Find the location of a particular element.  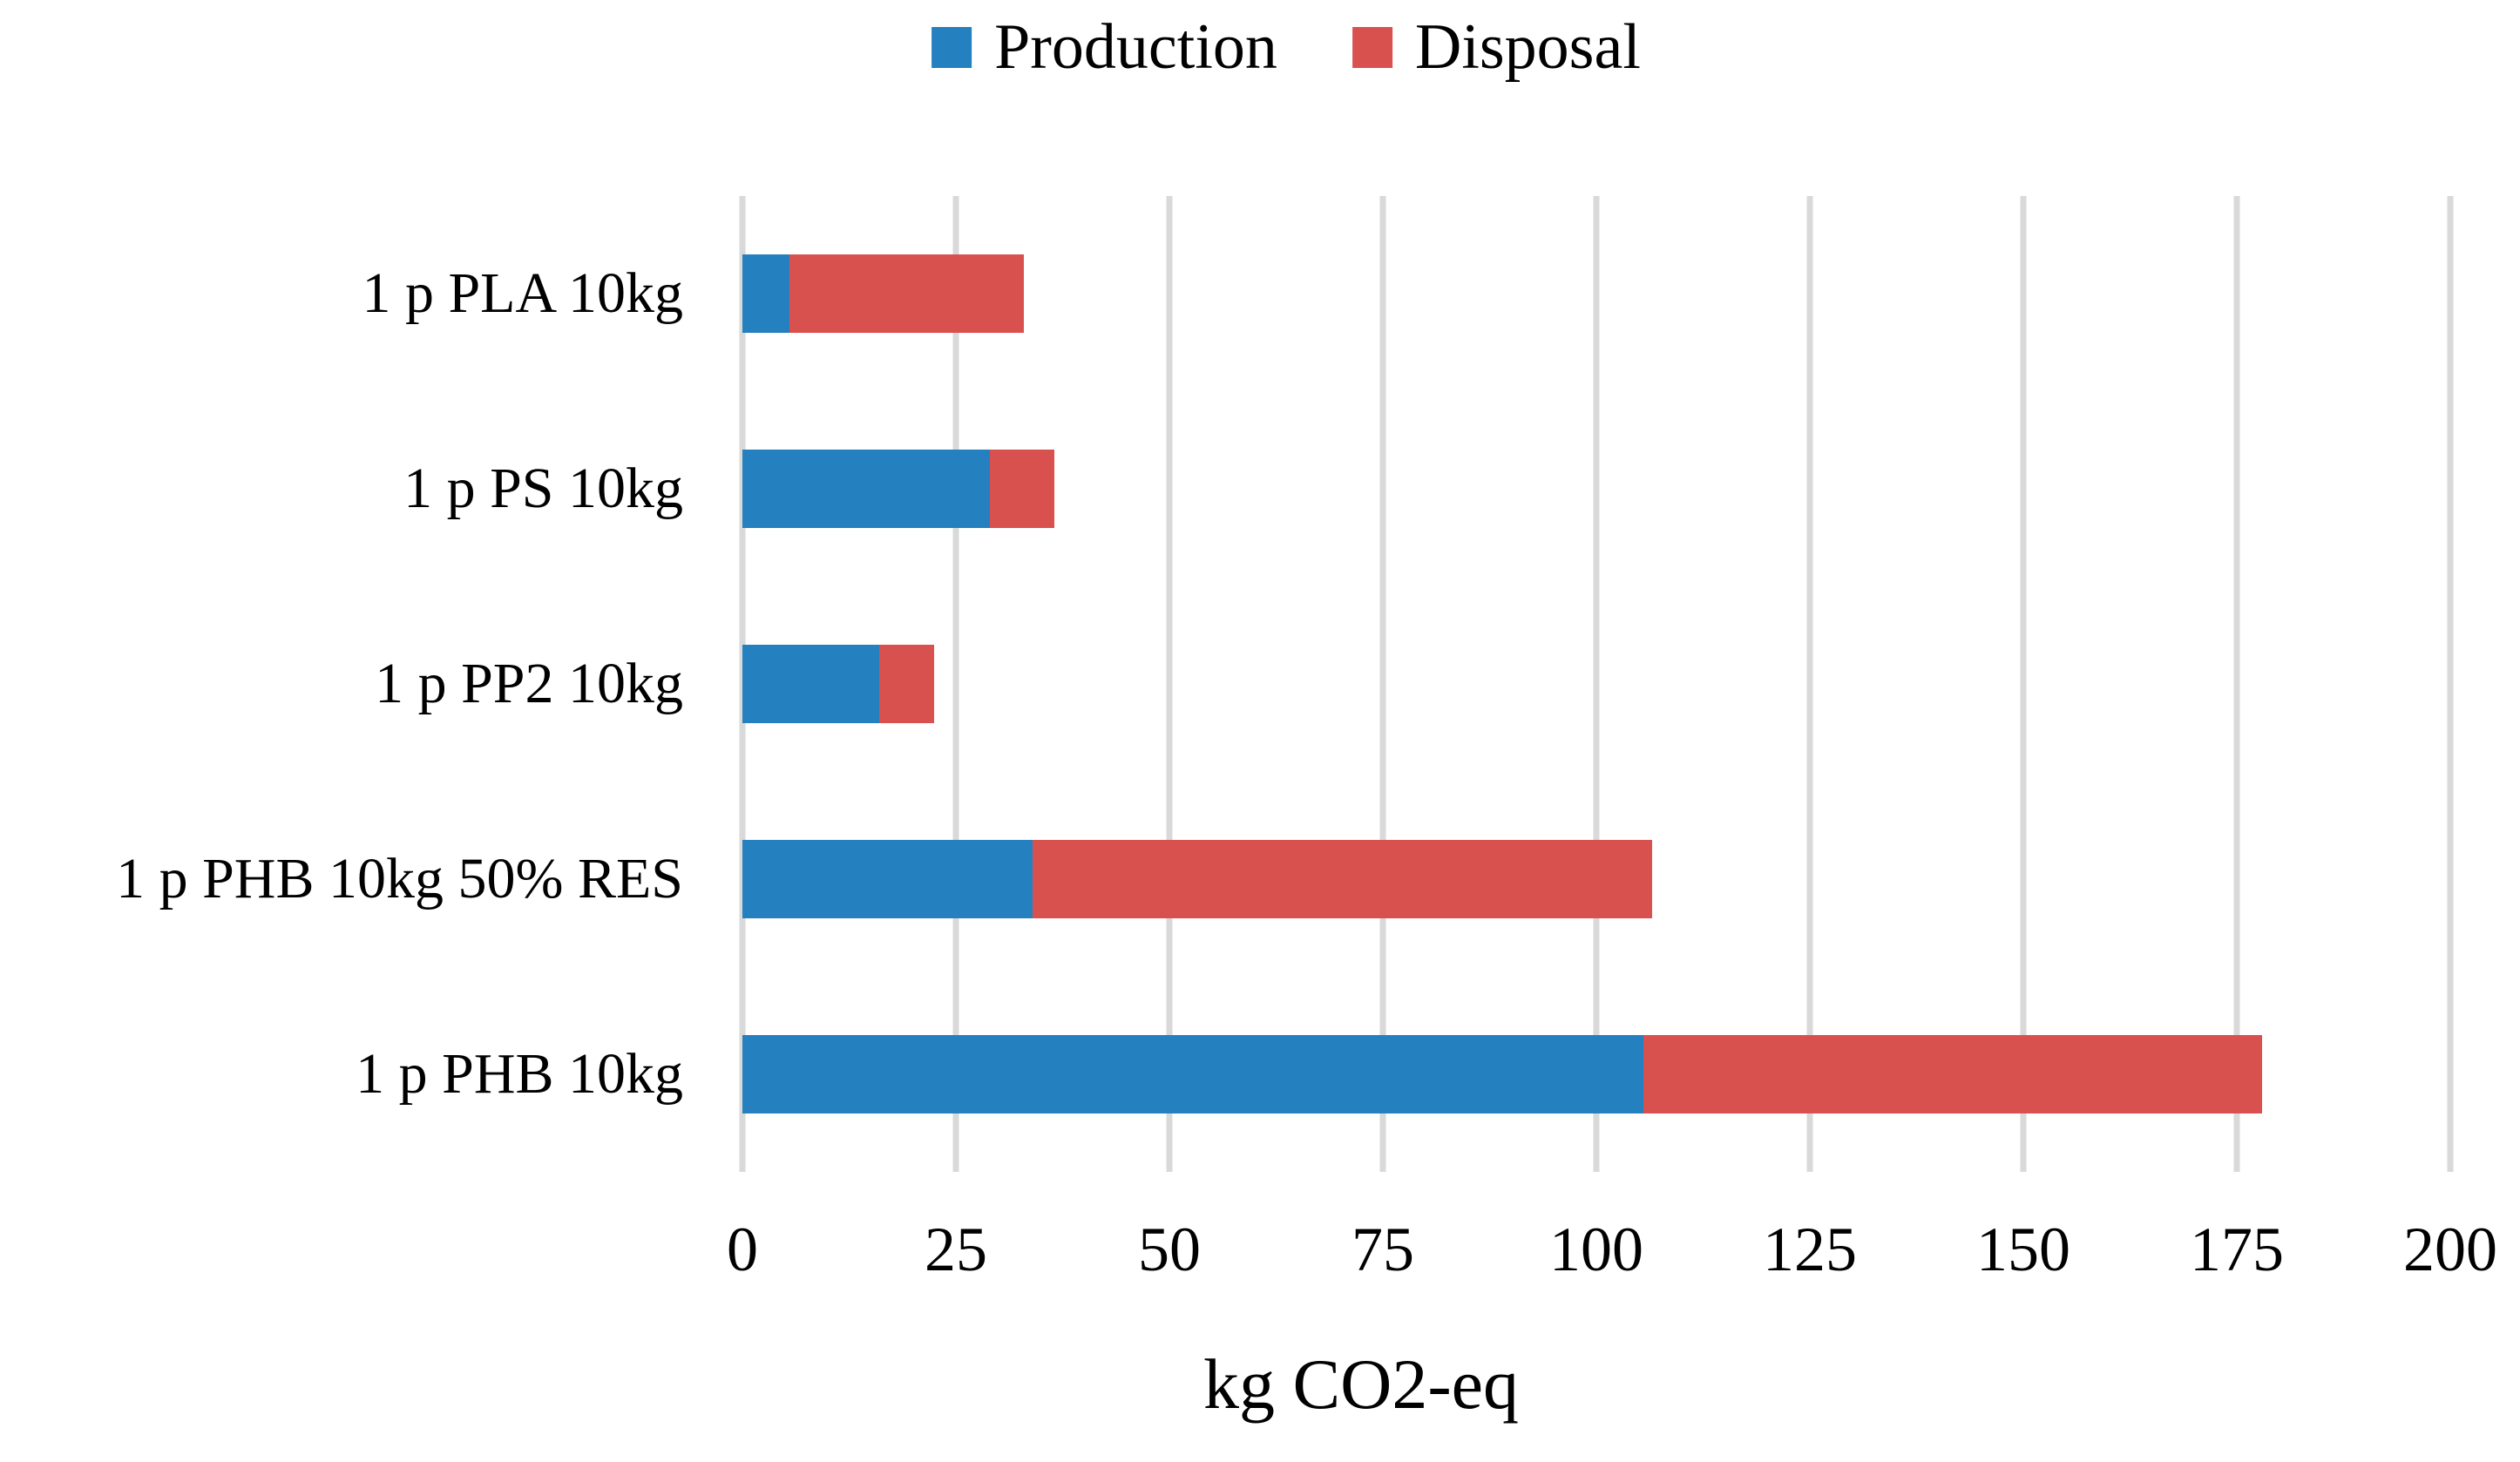

legend-item-production: Production is located at coordinates (1104, 47).